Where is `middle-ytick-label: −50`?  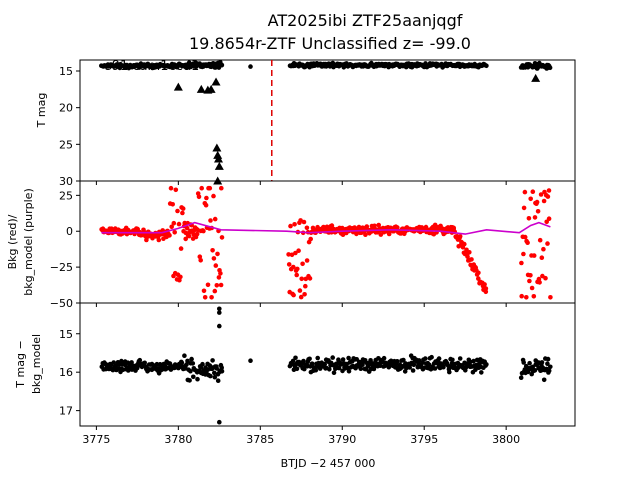 middle-ytick-label: −50 is located at coordinates (61, 303).